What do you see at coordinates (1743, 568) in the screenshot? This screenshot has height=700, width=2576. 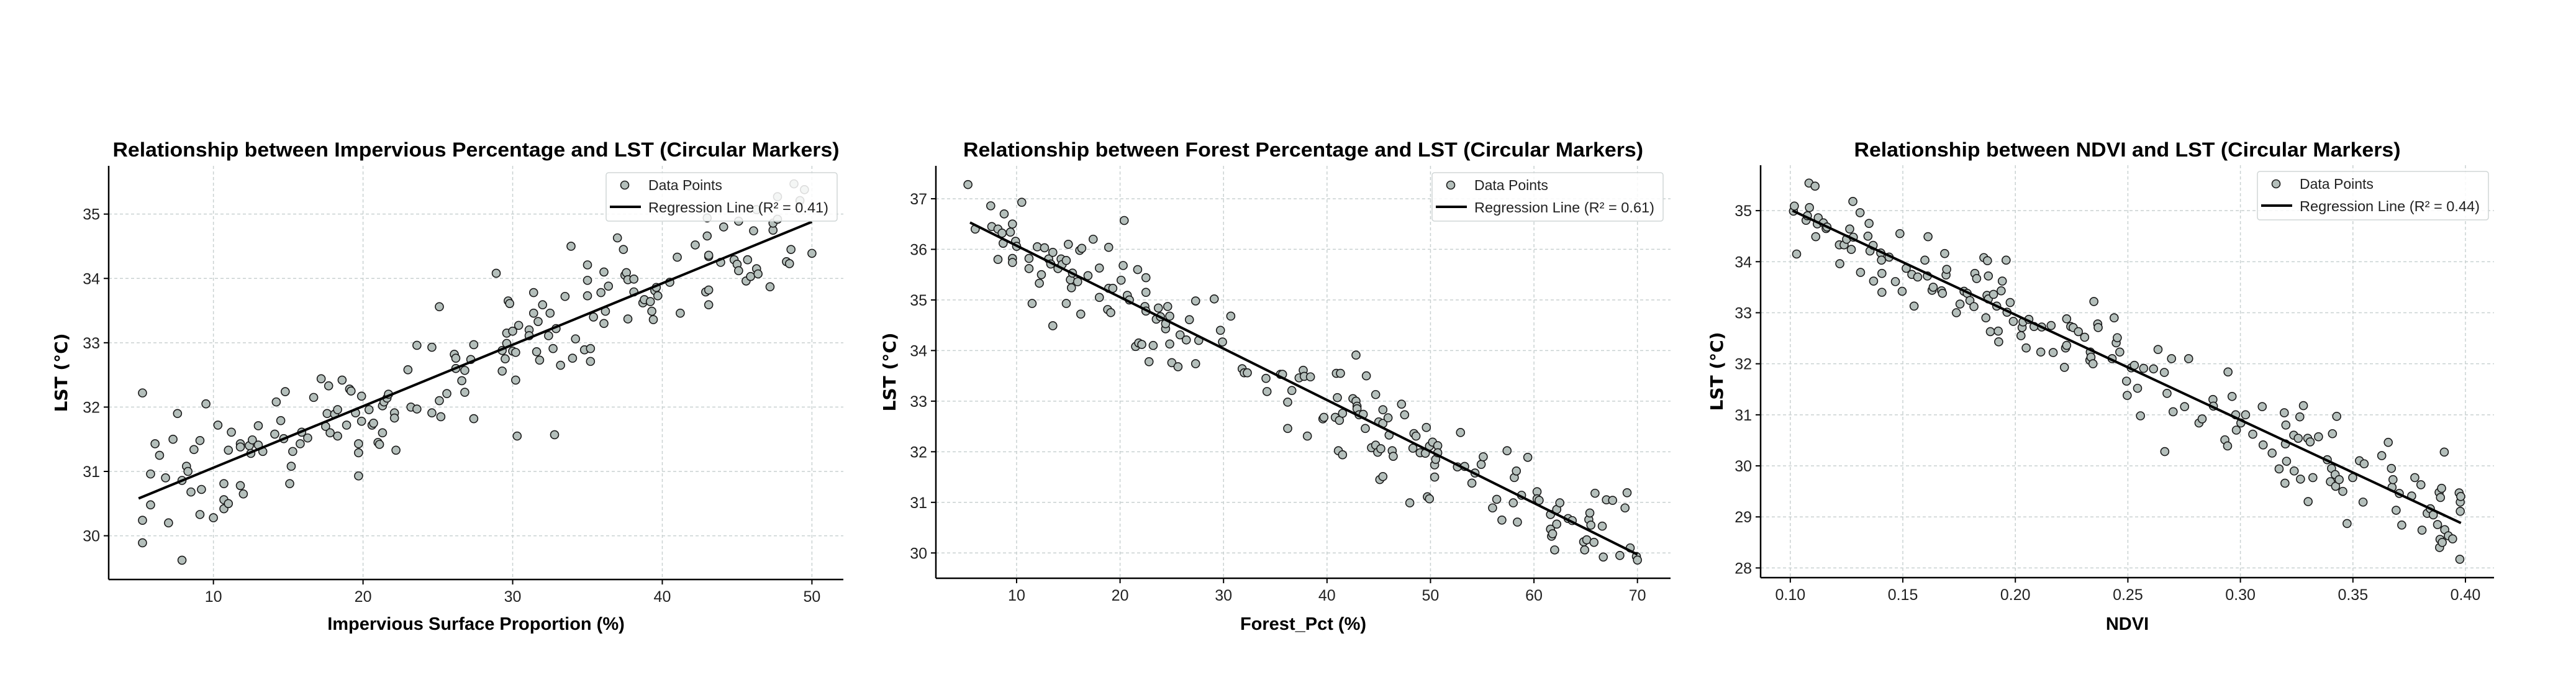 I see `y-tick-label: 28` at bounding box center [1743, 568].